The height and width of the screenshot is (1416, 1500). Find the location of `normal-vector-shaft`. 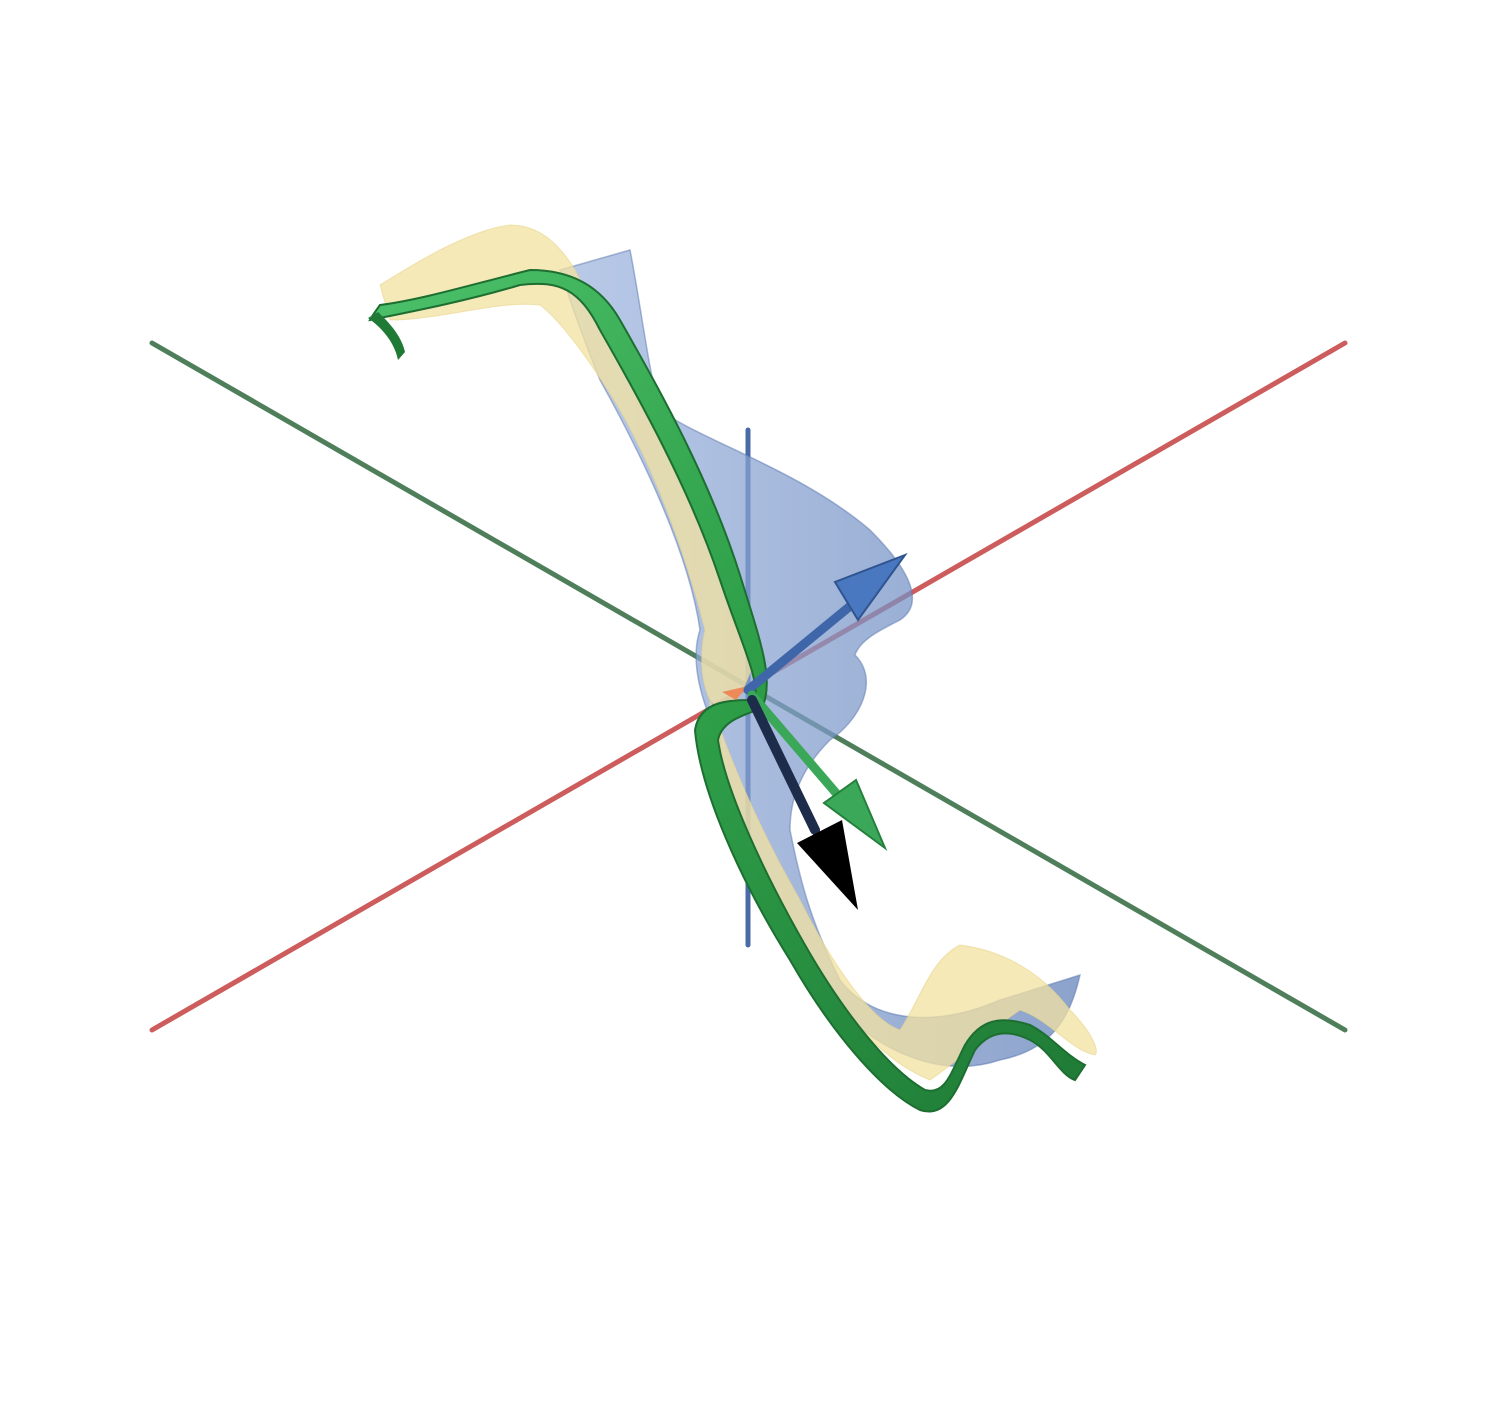

normal-vector-shaft is located at coordinates (783, 765).